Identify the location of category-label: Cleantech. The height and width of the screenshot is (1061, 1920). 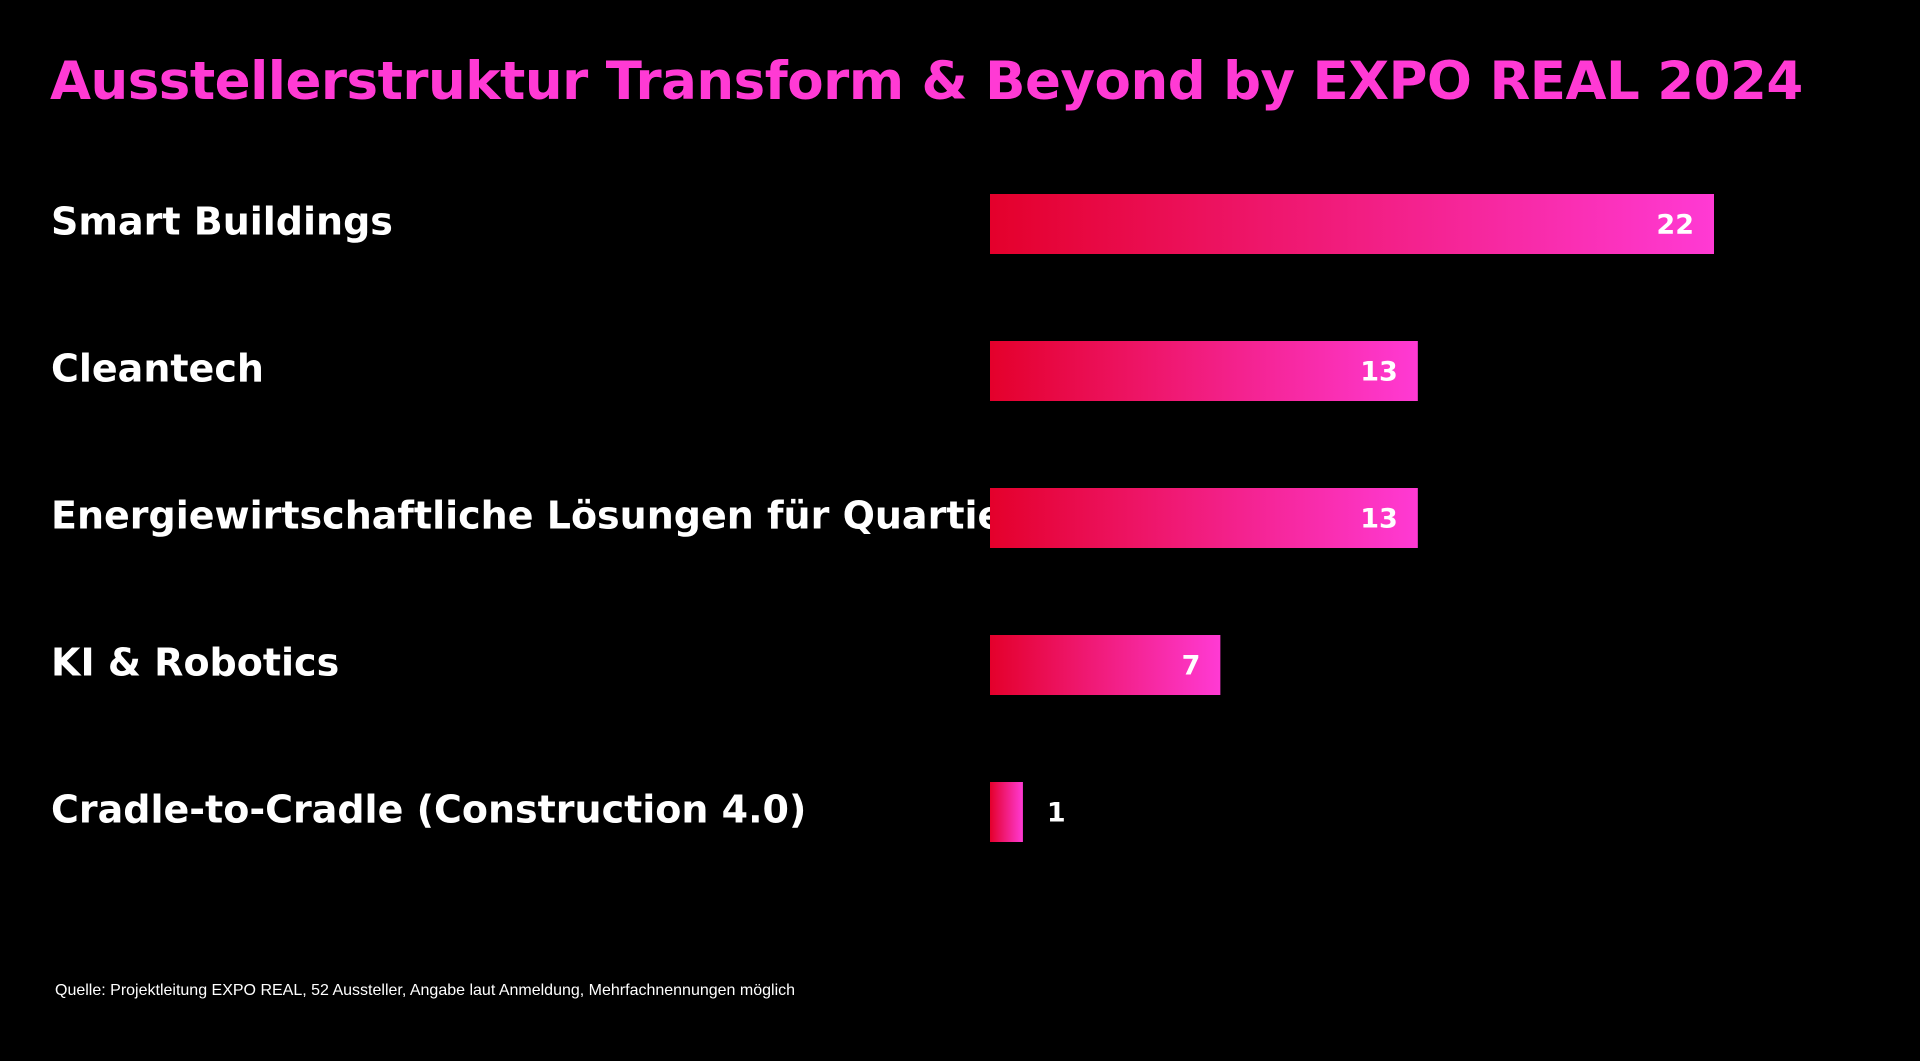
(157, 369).